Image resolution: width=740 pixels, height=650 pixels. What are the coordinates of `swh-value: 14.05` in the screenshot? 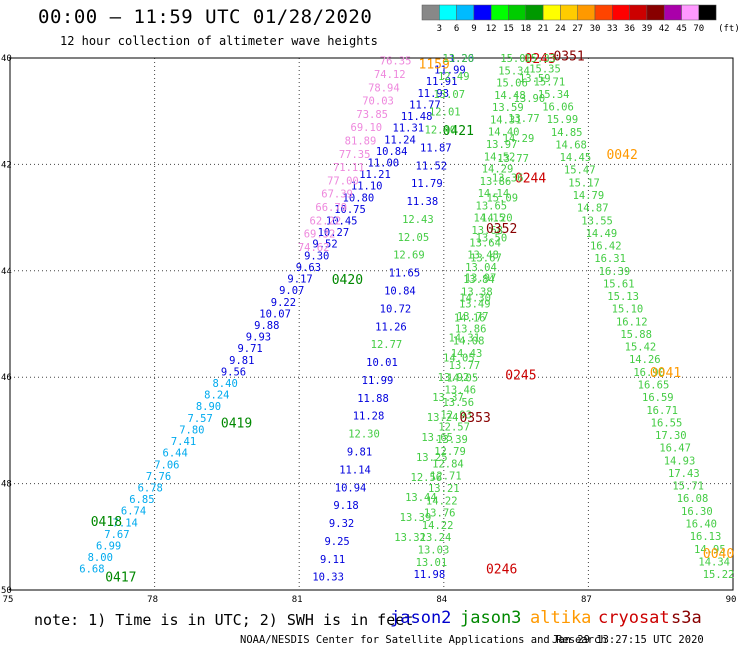 It's located at (463, 378).